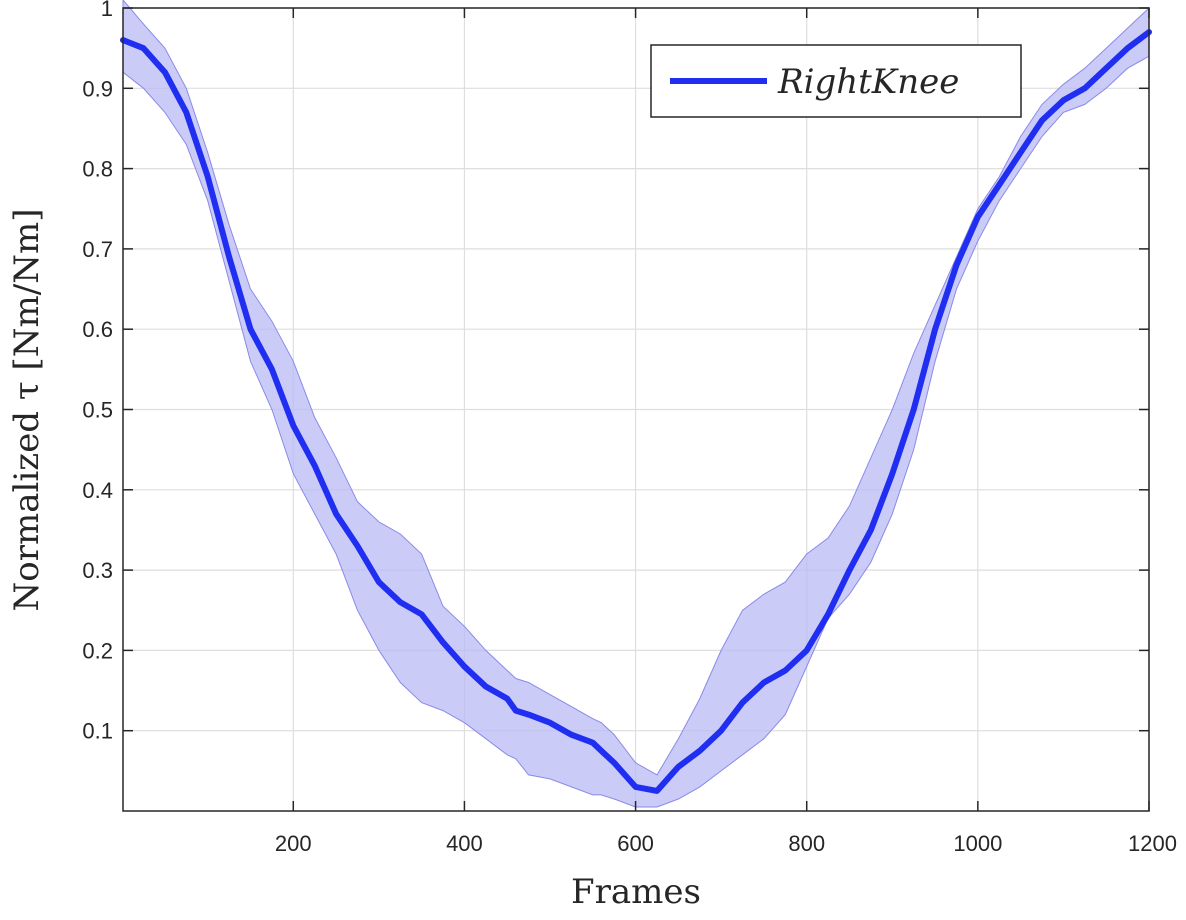 This screenshot has height=920, width=1186. Describe the element at coordinates (97, 570) in the screenshot. I see `y-tick-label: 0.3` at that location.